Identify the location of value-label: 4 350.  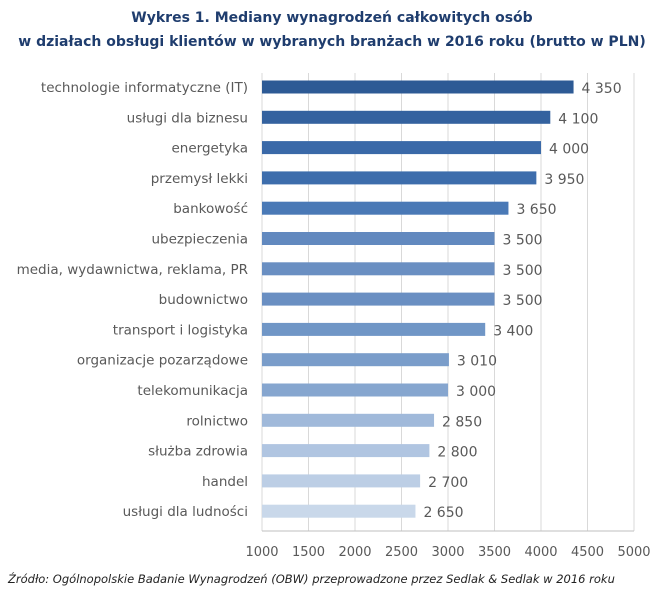
(602, 89).